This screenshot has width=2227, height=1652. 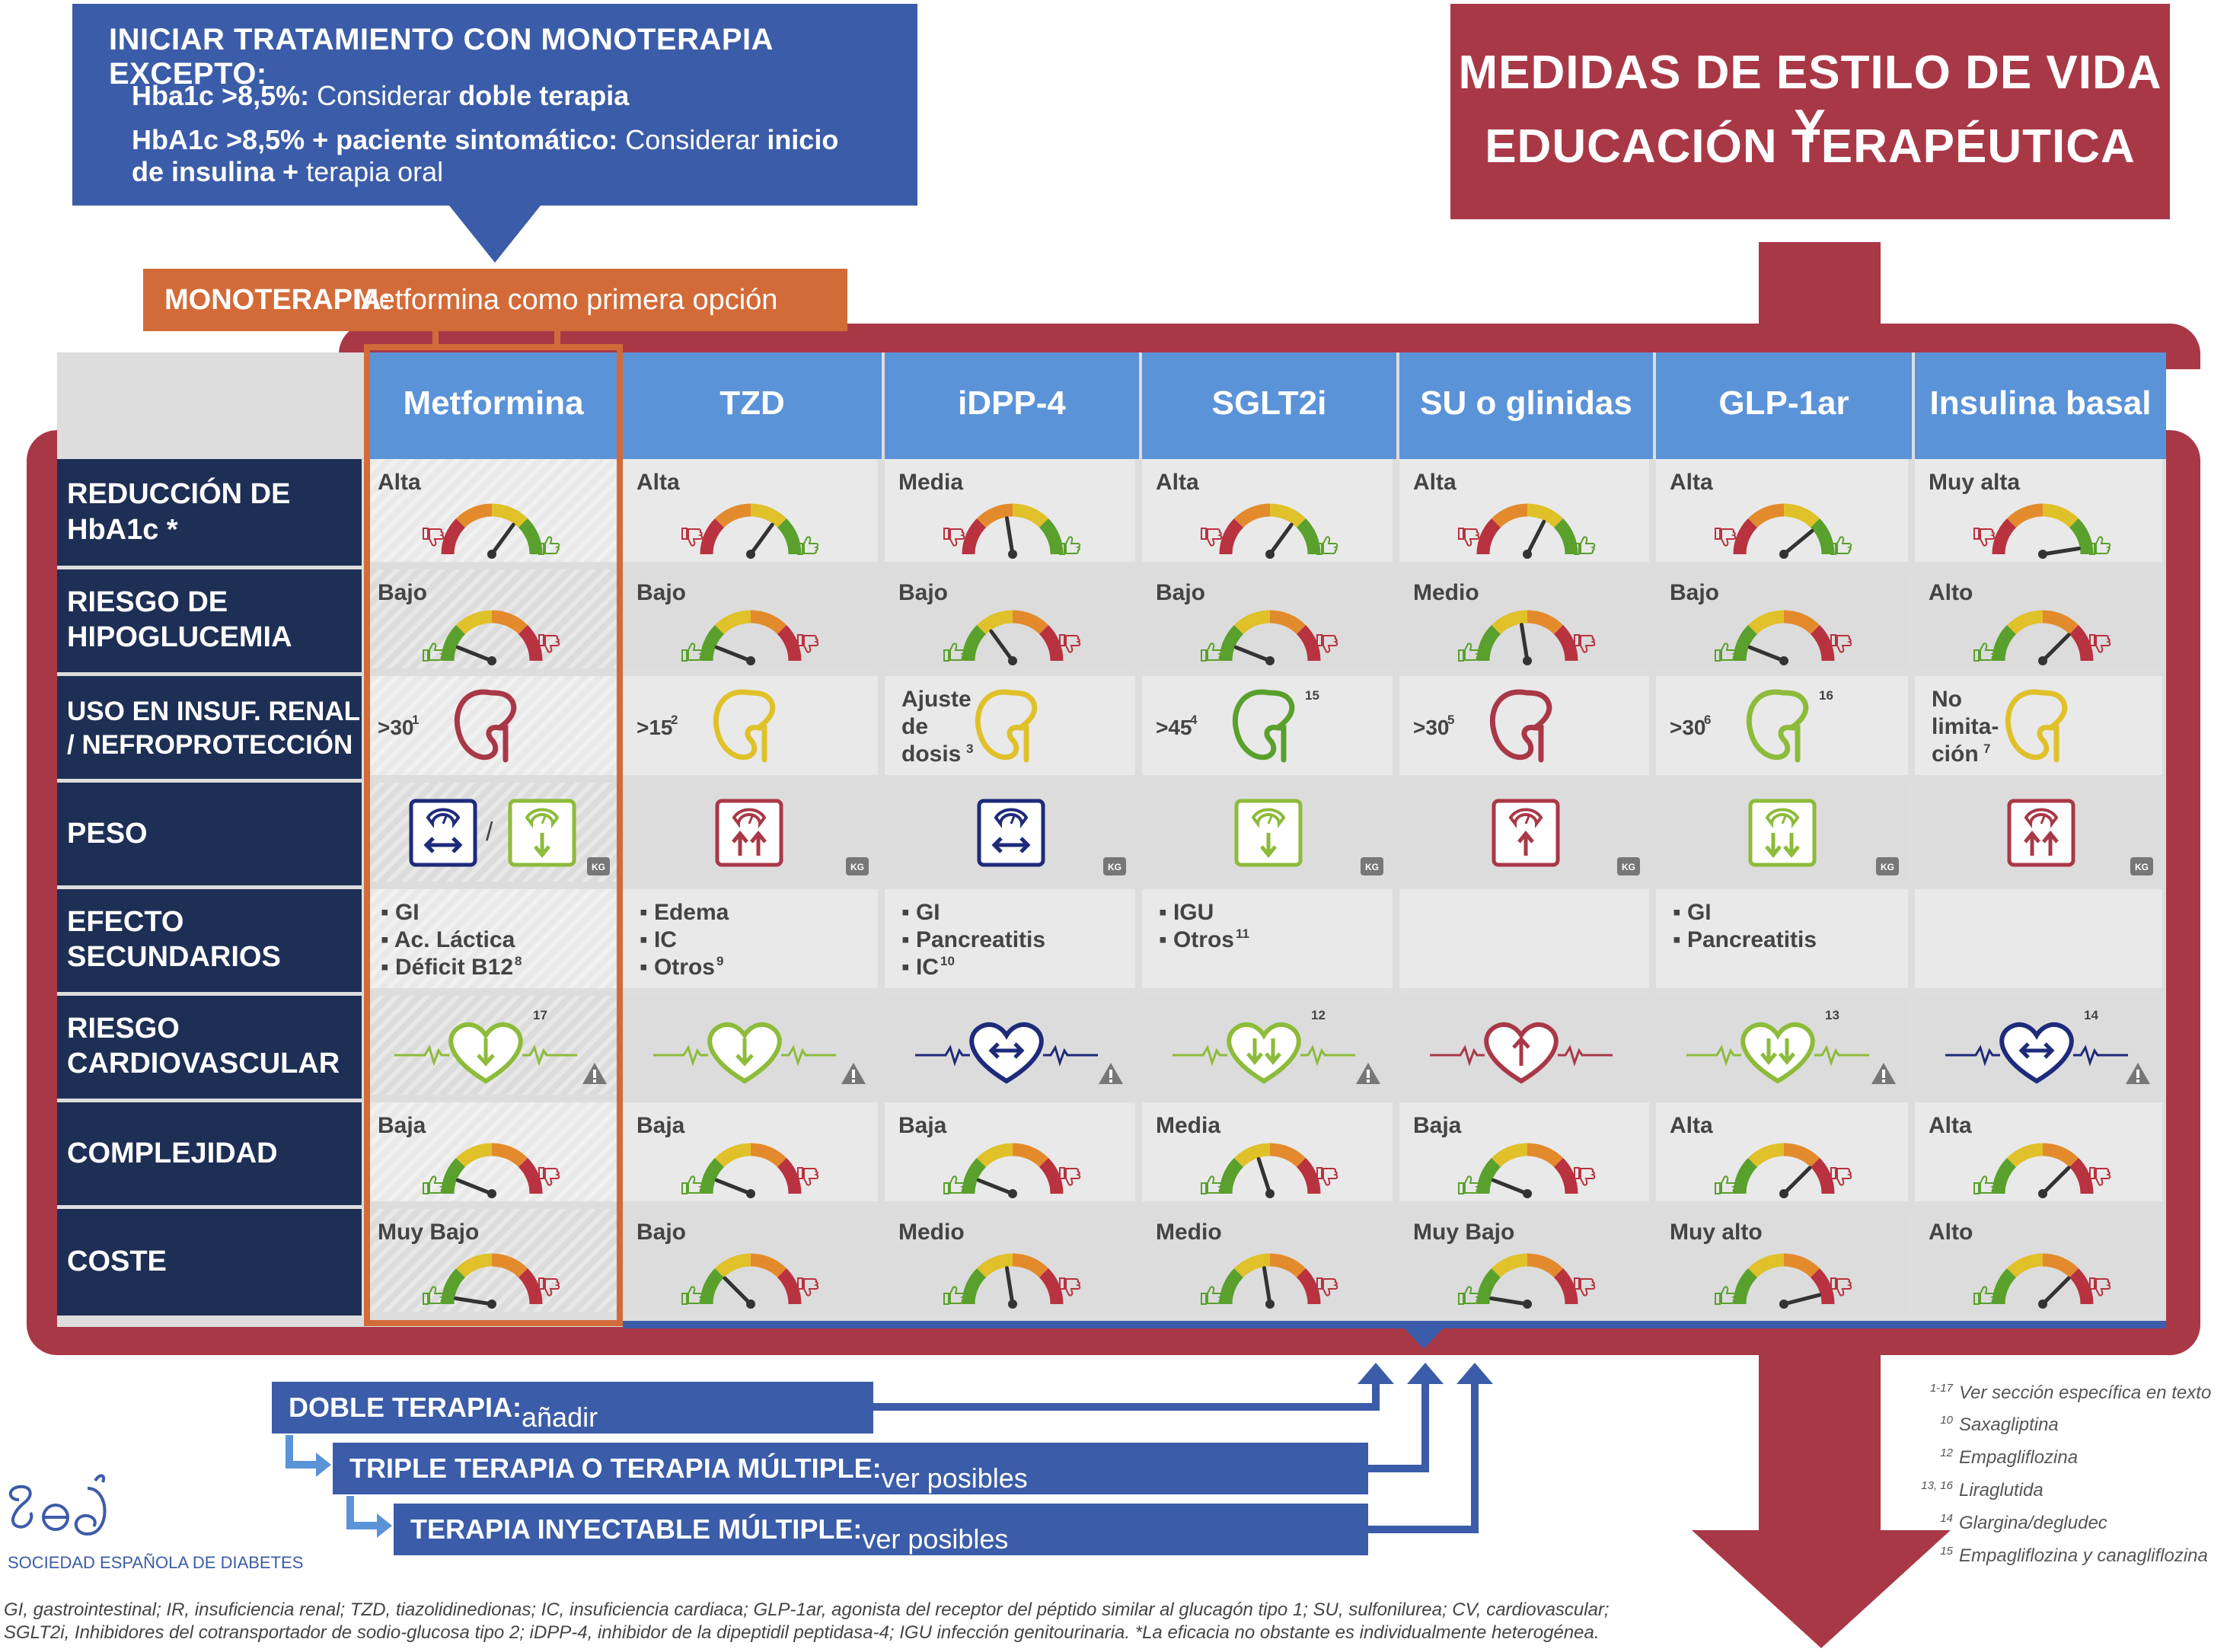 I want to click on cell-complejidad-4: Baja, so click(x=1524, y=1151).